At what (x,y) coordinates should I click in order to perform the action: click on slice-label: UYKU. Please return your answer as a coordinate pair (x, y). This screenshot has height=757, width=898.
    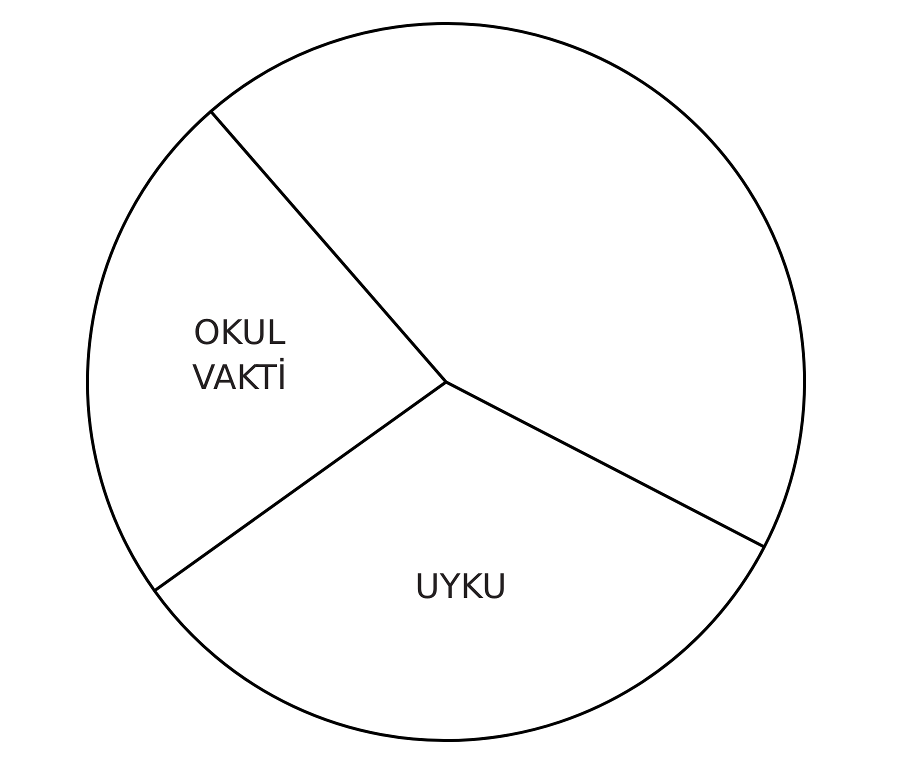
    Looking at the image, I should click on (460, 587).